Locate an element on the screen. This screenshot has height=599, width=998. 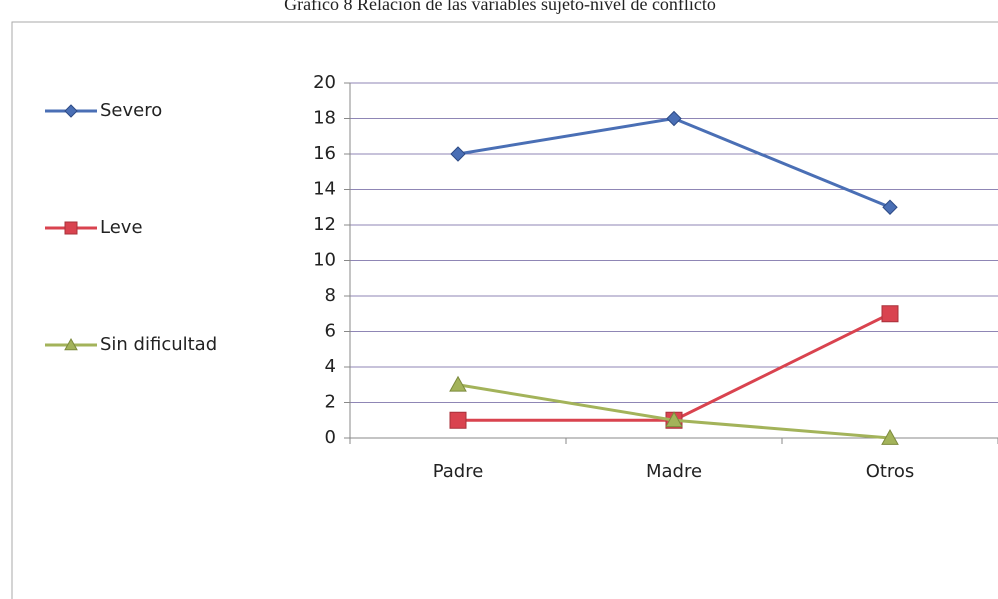
y-tick-label: 12 is located at coordinates (324, 224).